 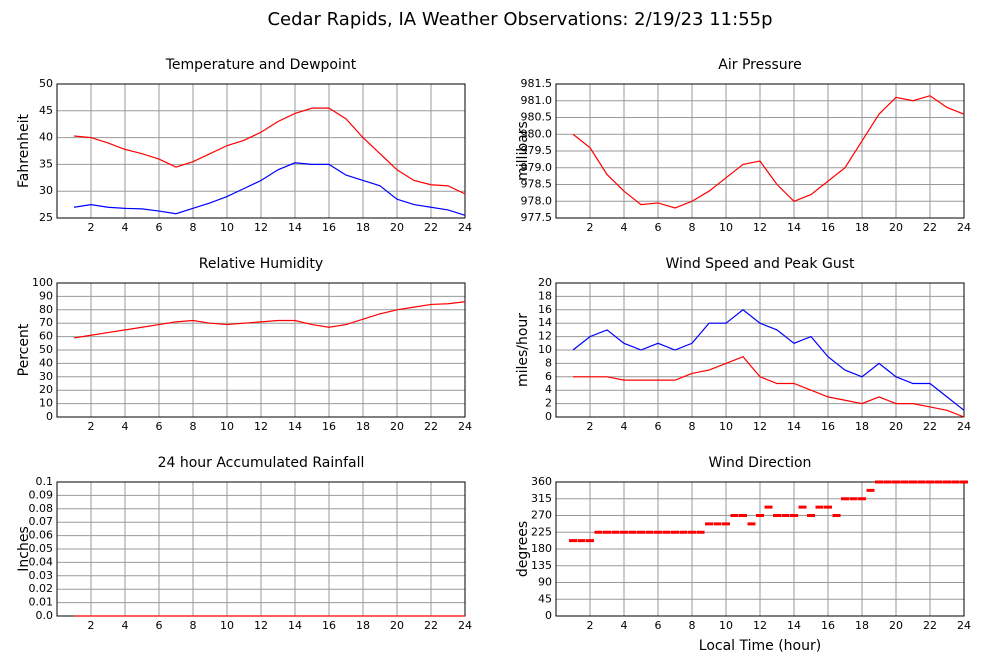 I want to click on y-tick-label: 978.5, so click(x=537, y=184).